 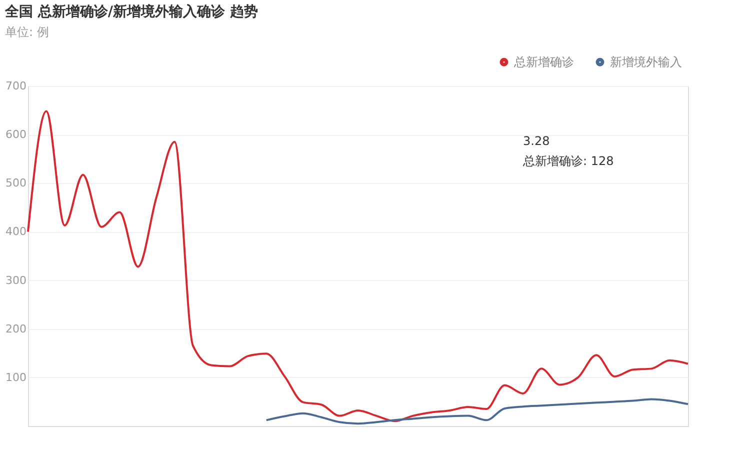 What do you see at coordinates (16, 231) in the screenshot?
I see `y-tick-label: 400` at bounding box center [16, 231].